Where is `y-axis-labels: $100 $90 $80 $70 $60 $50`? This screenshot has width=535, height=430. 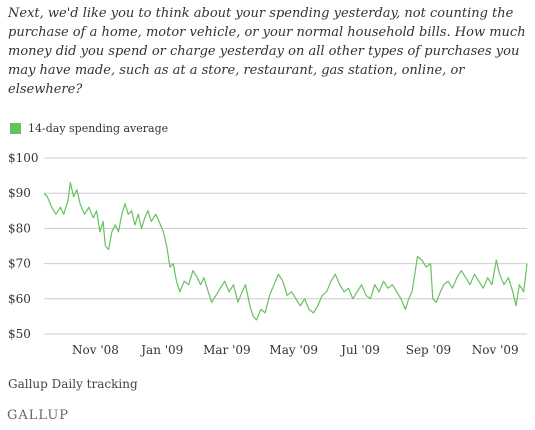
y-axis-labels: $100 $90 $80 $70 $60 $50 is located at coordinates (23, 246).